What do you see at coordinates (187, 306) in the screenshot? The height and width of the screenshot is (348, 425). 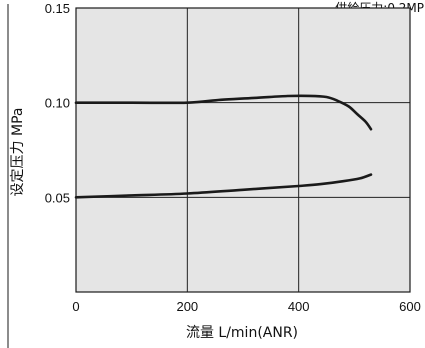 I see `x-tick-label: 200` at bounding box center [187, 306].